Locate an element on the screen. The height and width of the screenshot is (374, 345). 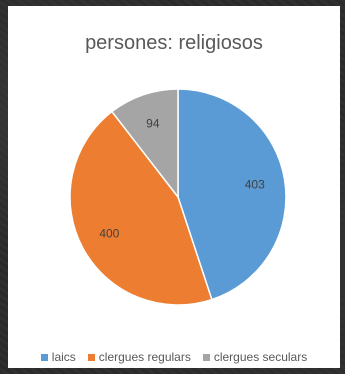
legend-label-clergues-regulars: clergues regulars is located at coordinates (144, 357).